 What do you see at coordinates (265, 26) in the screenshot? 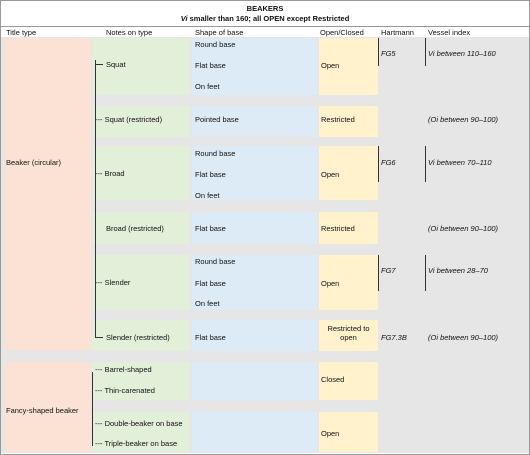
I see `rule` at bounding box center [265, 26].